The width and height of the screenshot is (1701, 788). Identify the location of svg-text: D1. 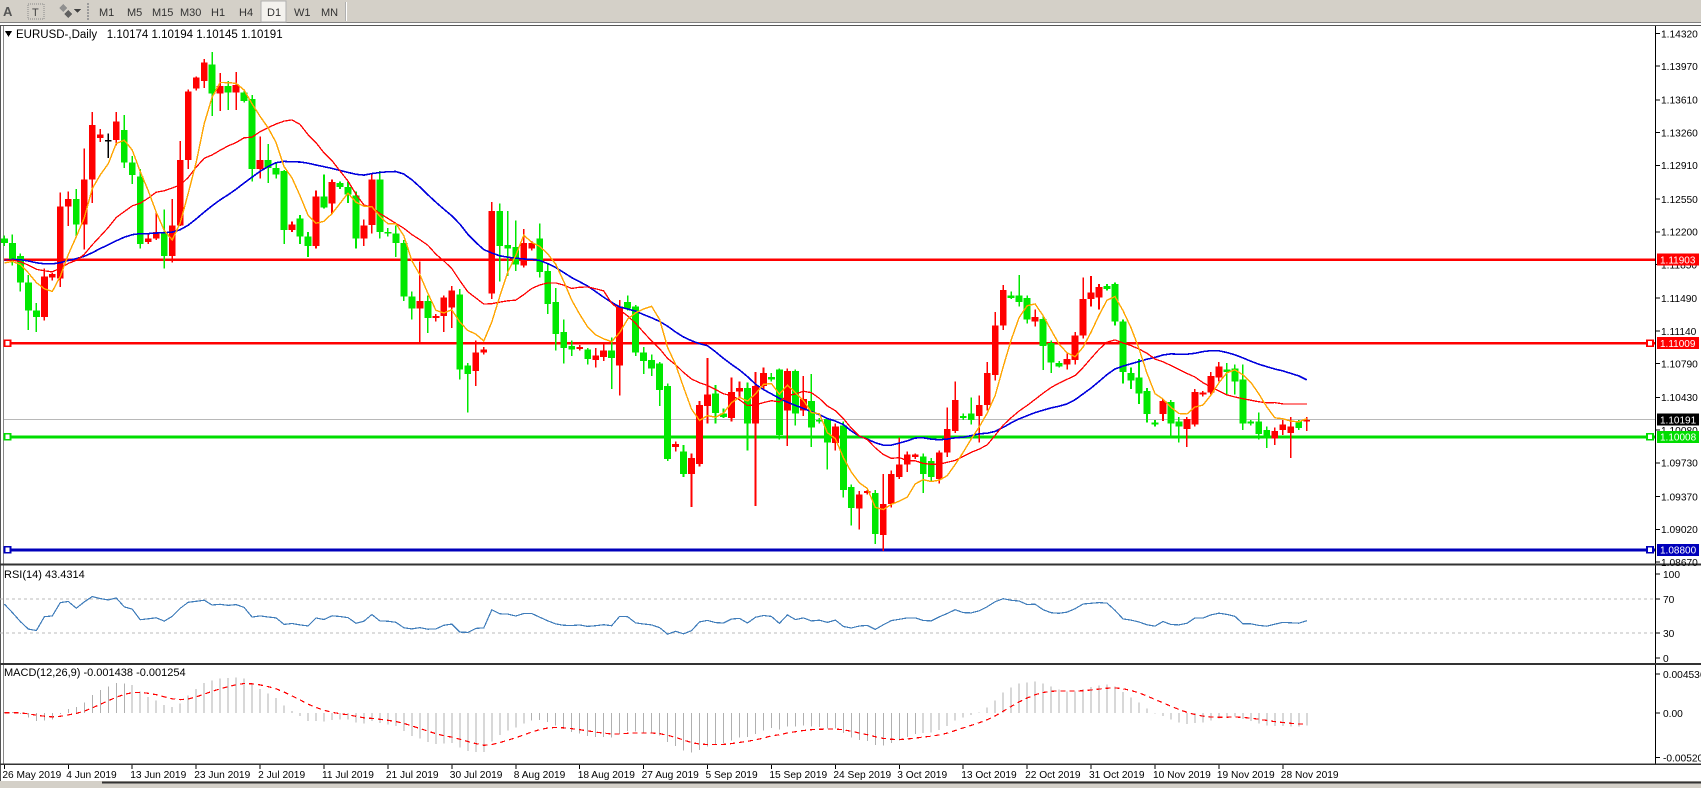
(274, 13).